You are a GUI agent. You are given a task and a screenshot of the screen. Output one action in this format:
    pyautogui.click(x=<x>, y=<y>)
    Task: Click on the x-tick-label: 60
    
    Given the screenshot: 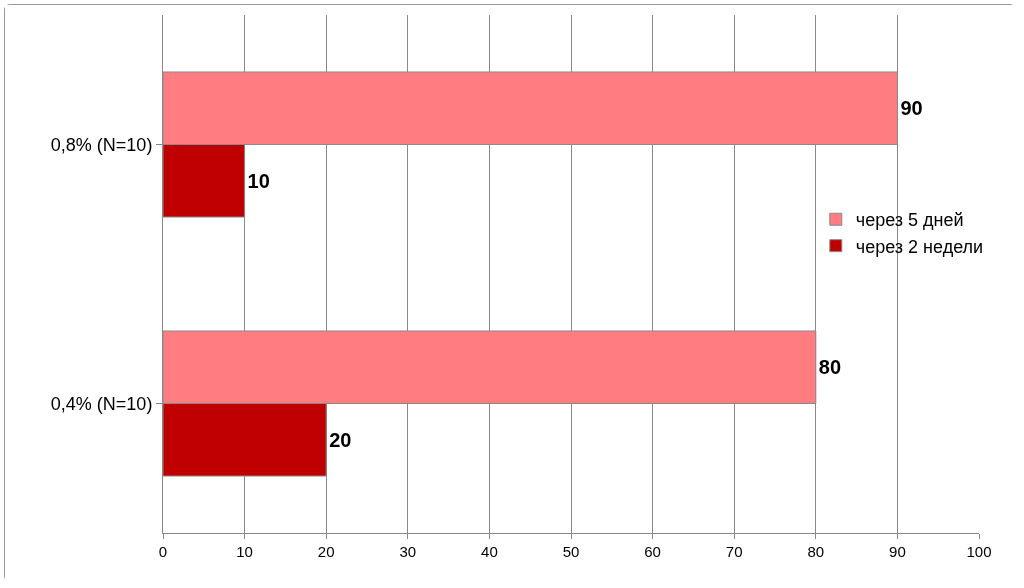 What is the action you would take?
    pyautogui.click(x=652, y=551)
    